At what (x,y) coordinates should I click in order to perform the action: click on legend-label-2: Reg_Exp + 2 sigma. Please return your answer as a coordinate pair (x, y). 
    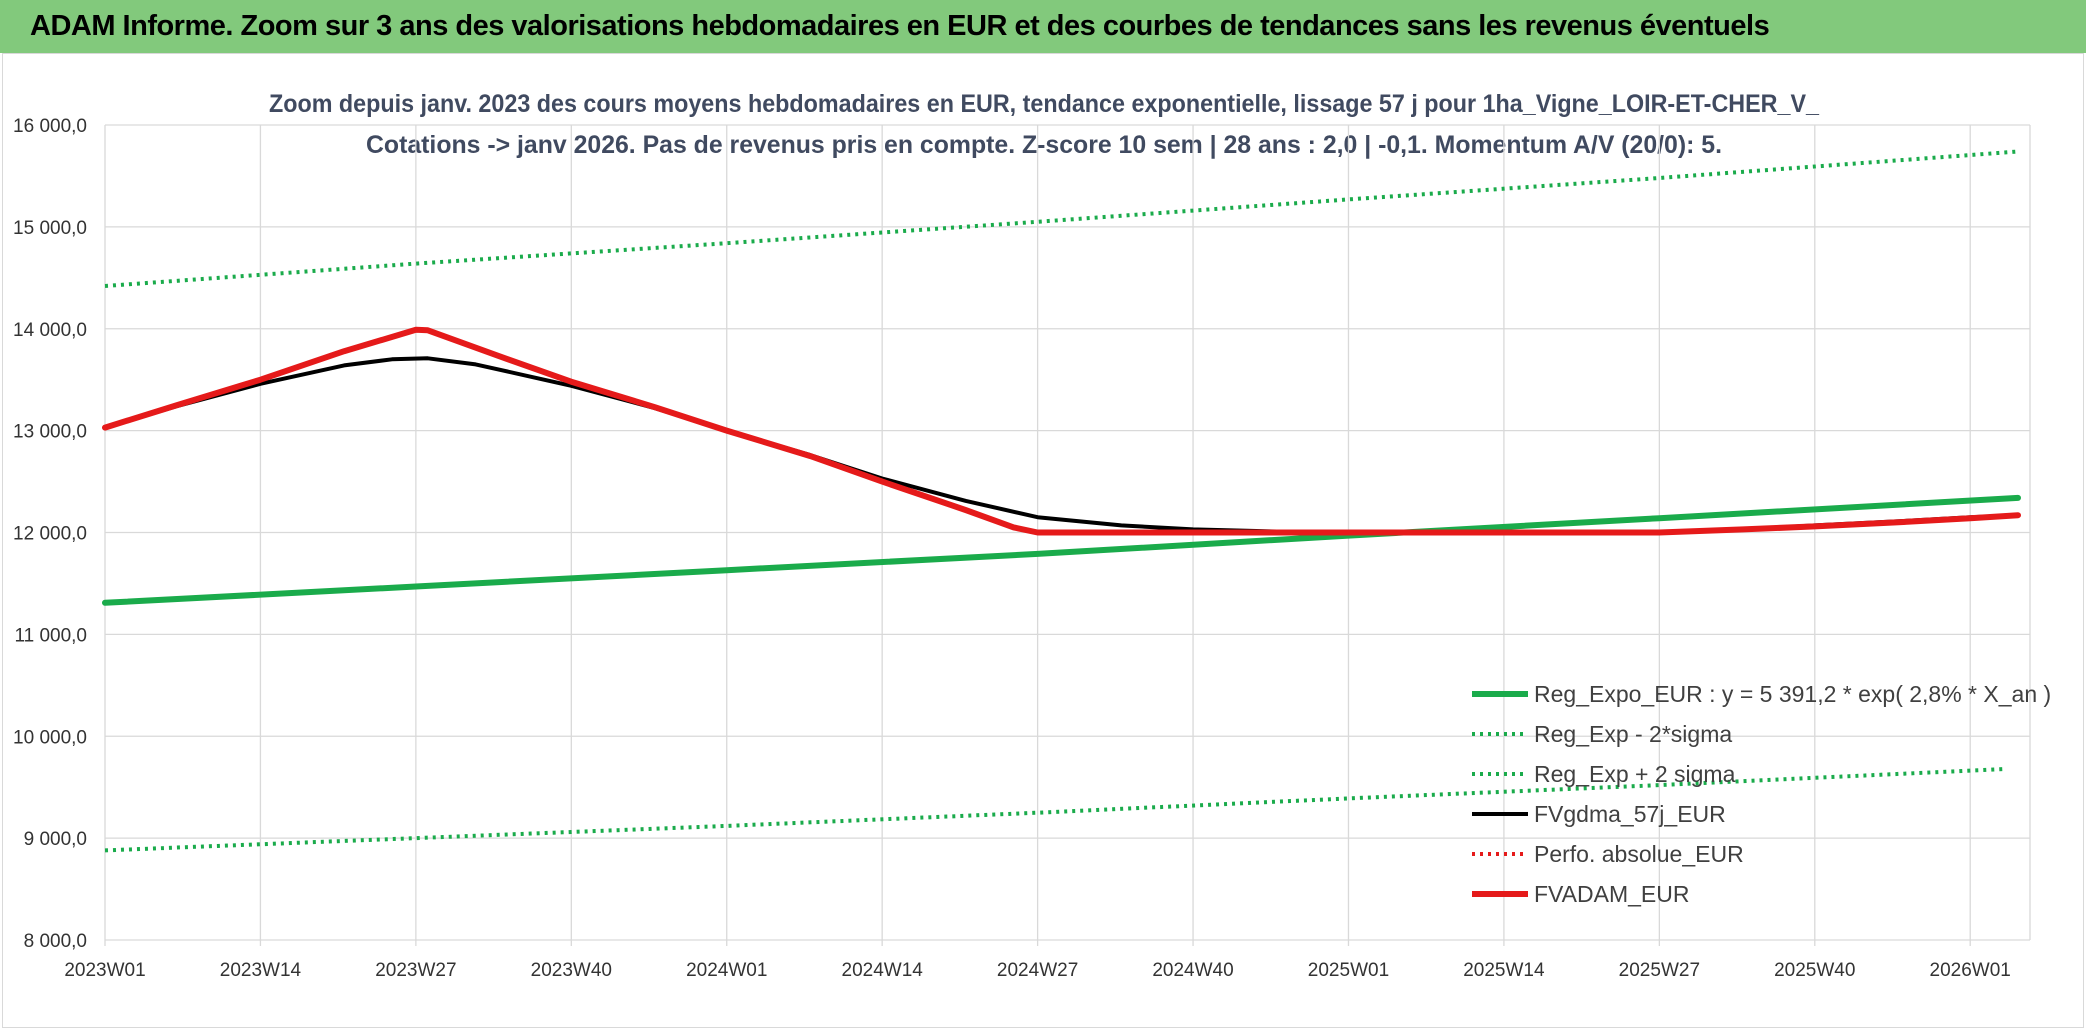
    Looking at the image, I should click on (1635, 774).